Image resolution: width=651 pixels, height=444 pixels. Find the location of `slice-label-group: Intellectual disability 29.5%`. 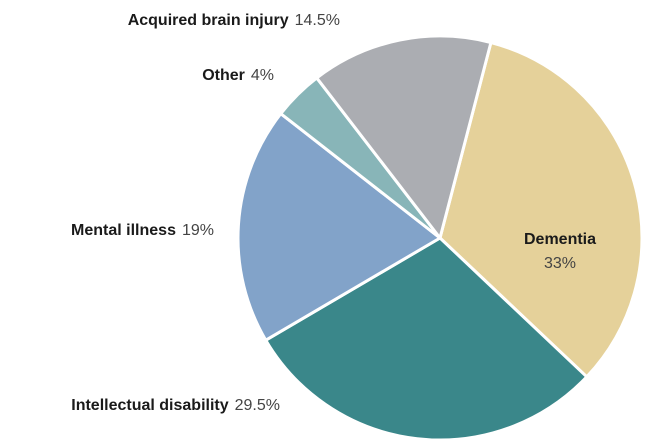

slice-label-group: Intellectual disability 29.5% is located at coordinates (175, 405).